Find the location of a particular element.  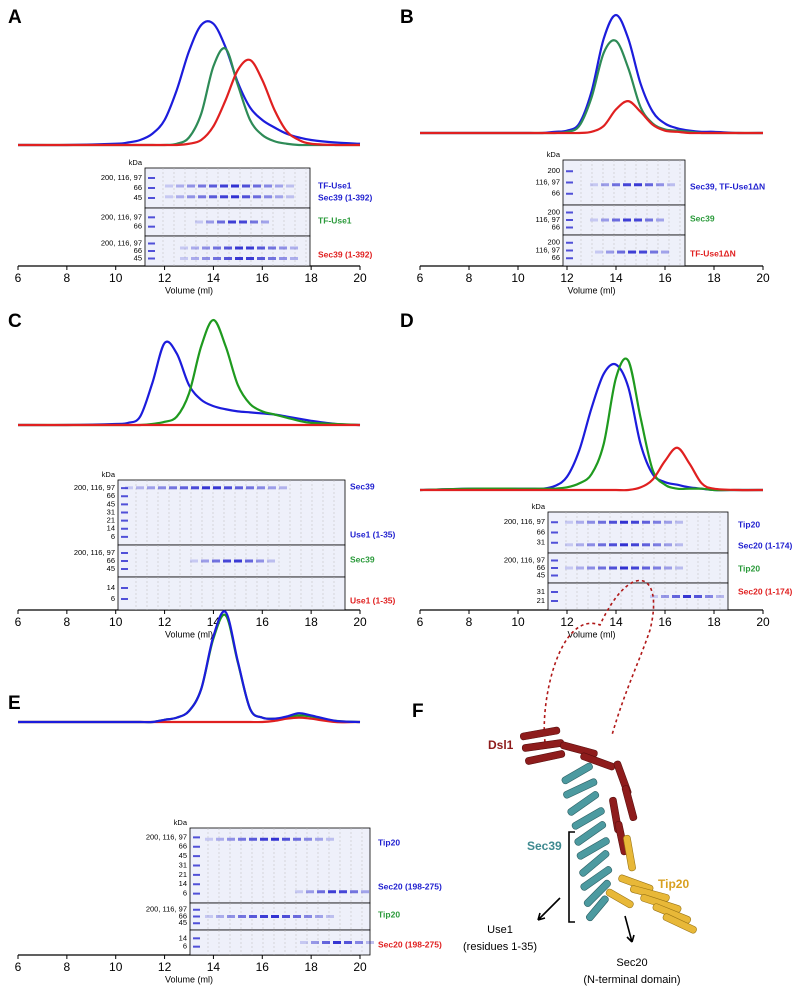

x-tick-label: 12 is located at coordinates (165, 622).